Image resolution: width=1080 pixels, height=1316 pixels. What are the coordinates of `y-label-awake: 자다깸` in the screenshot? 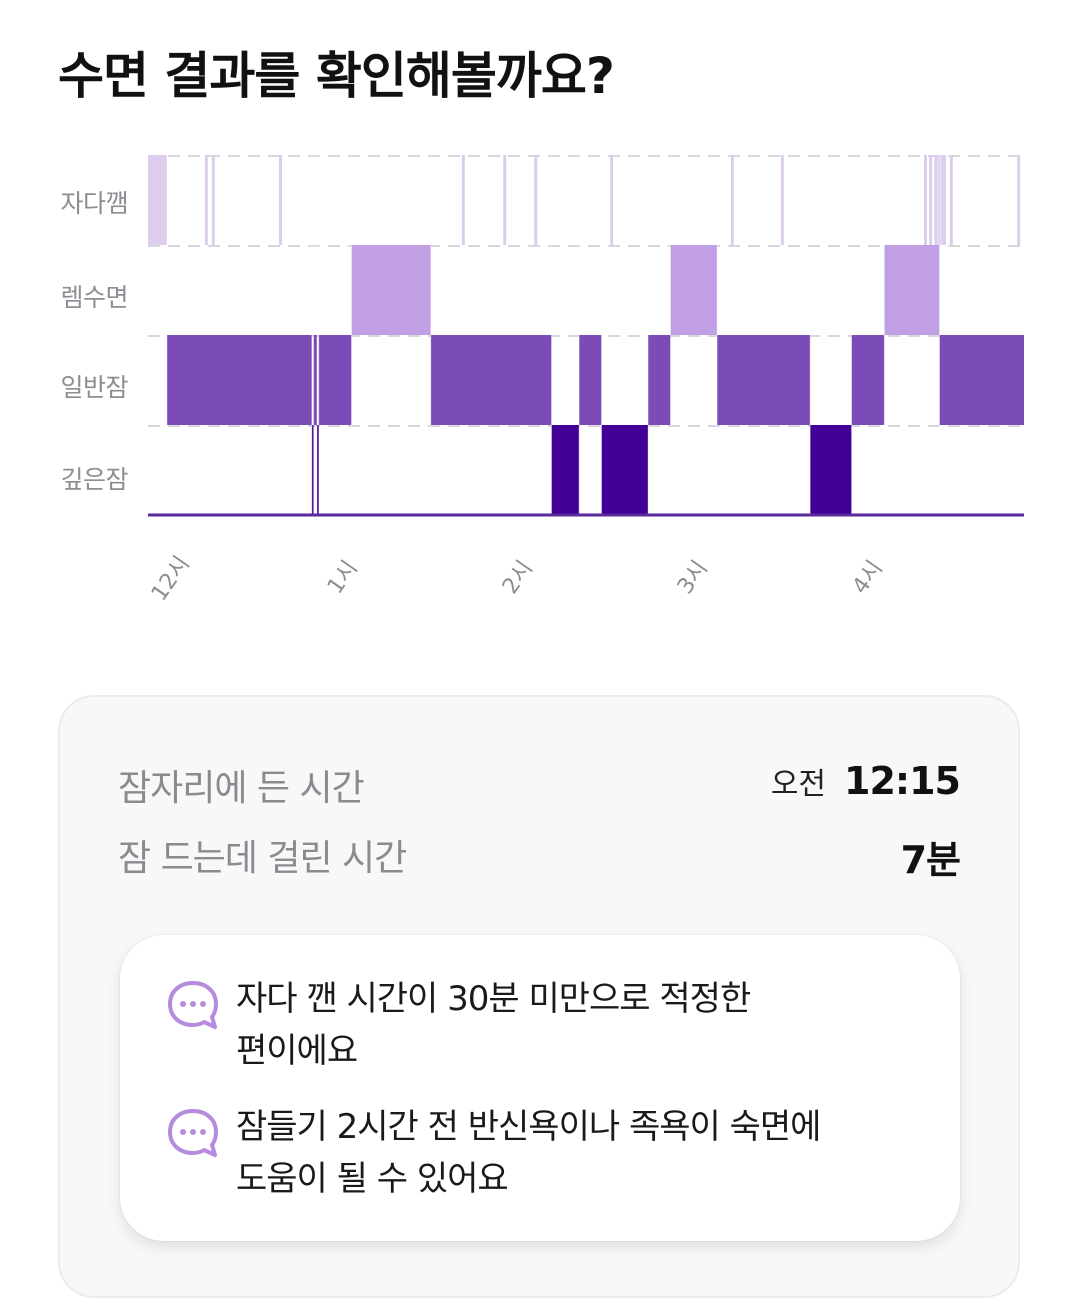 It's located at (94, 203).